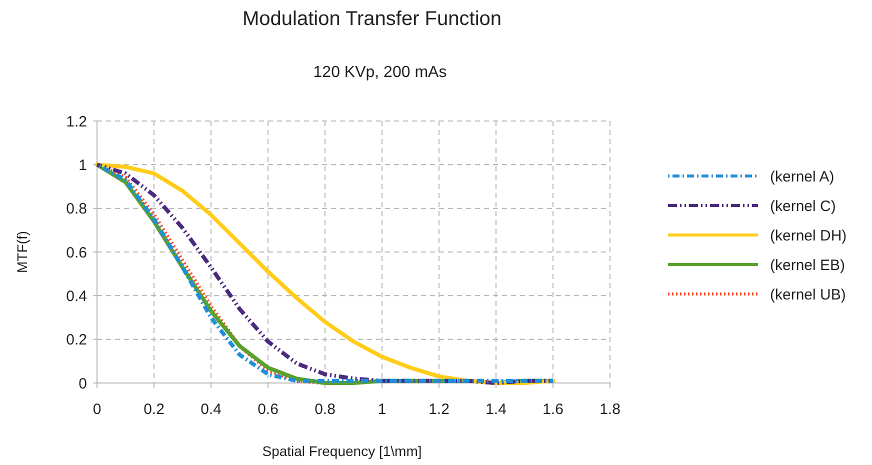  I want to click on text: (kernel C), so click(803, 206).